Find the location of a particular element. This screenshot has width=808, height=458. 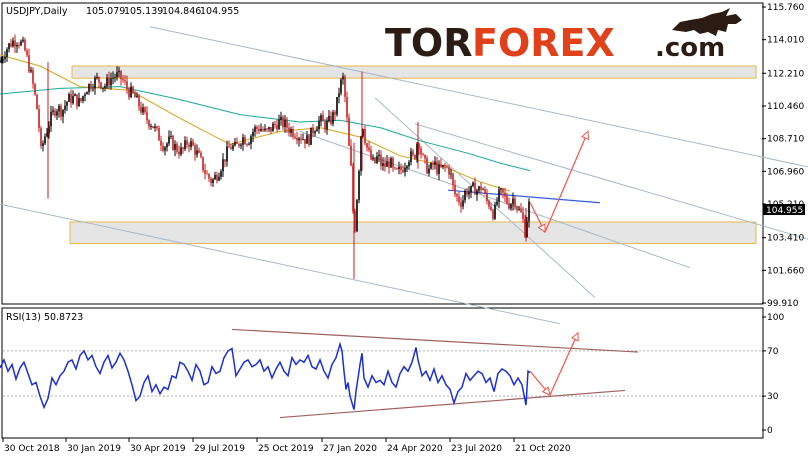

rsi-tick-label: 30 is located at coordinates (773, 397).